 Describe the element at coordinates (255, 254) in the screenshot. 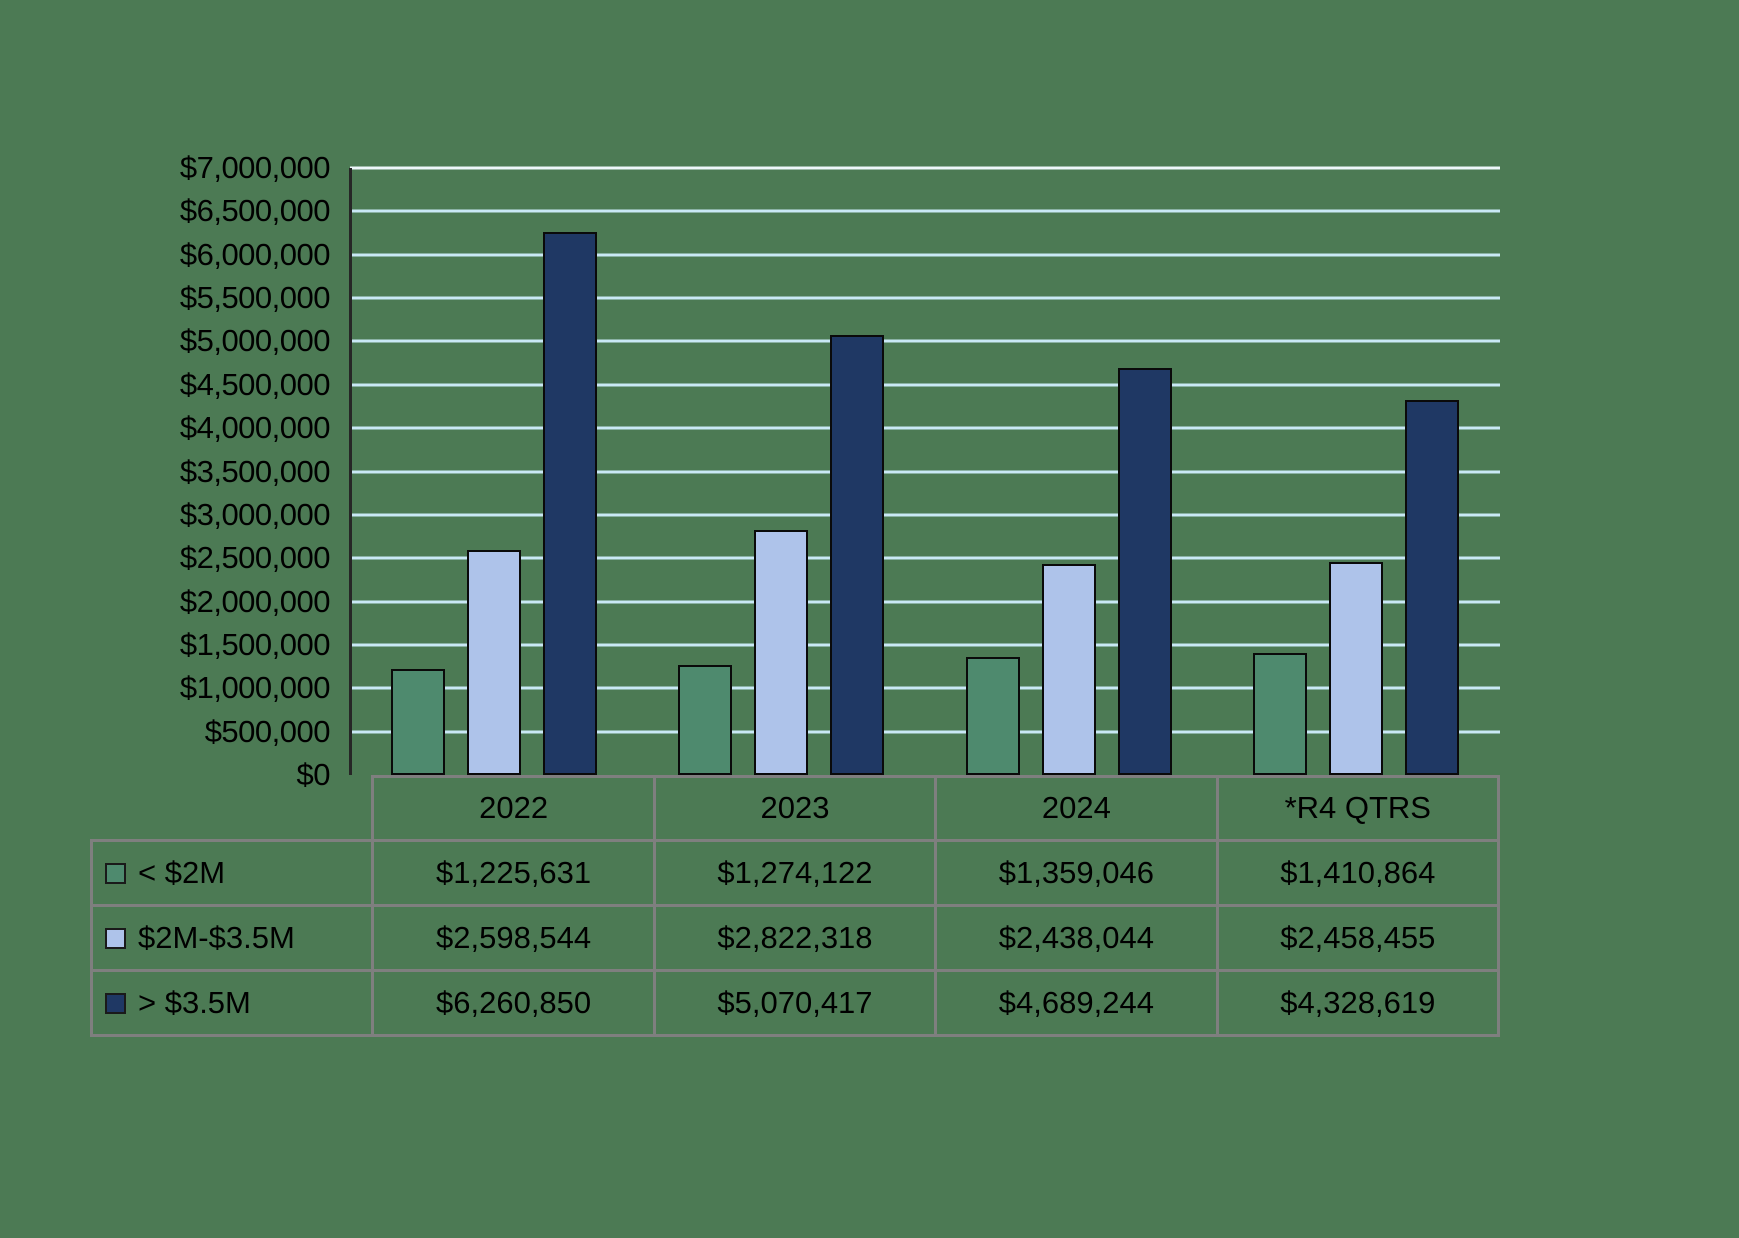

I see `y-tick-label: $6,000,000` at that location.